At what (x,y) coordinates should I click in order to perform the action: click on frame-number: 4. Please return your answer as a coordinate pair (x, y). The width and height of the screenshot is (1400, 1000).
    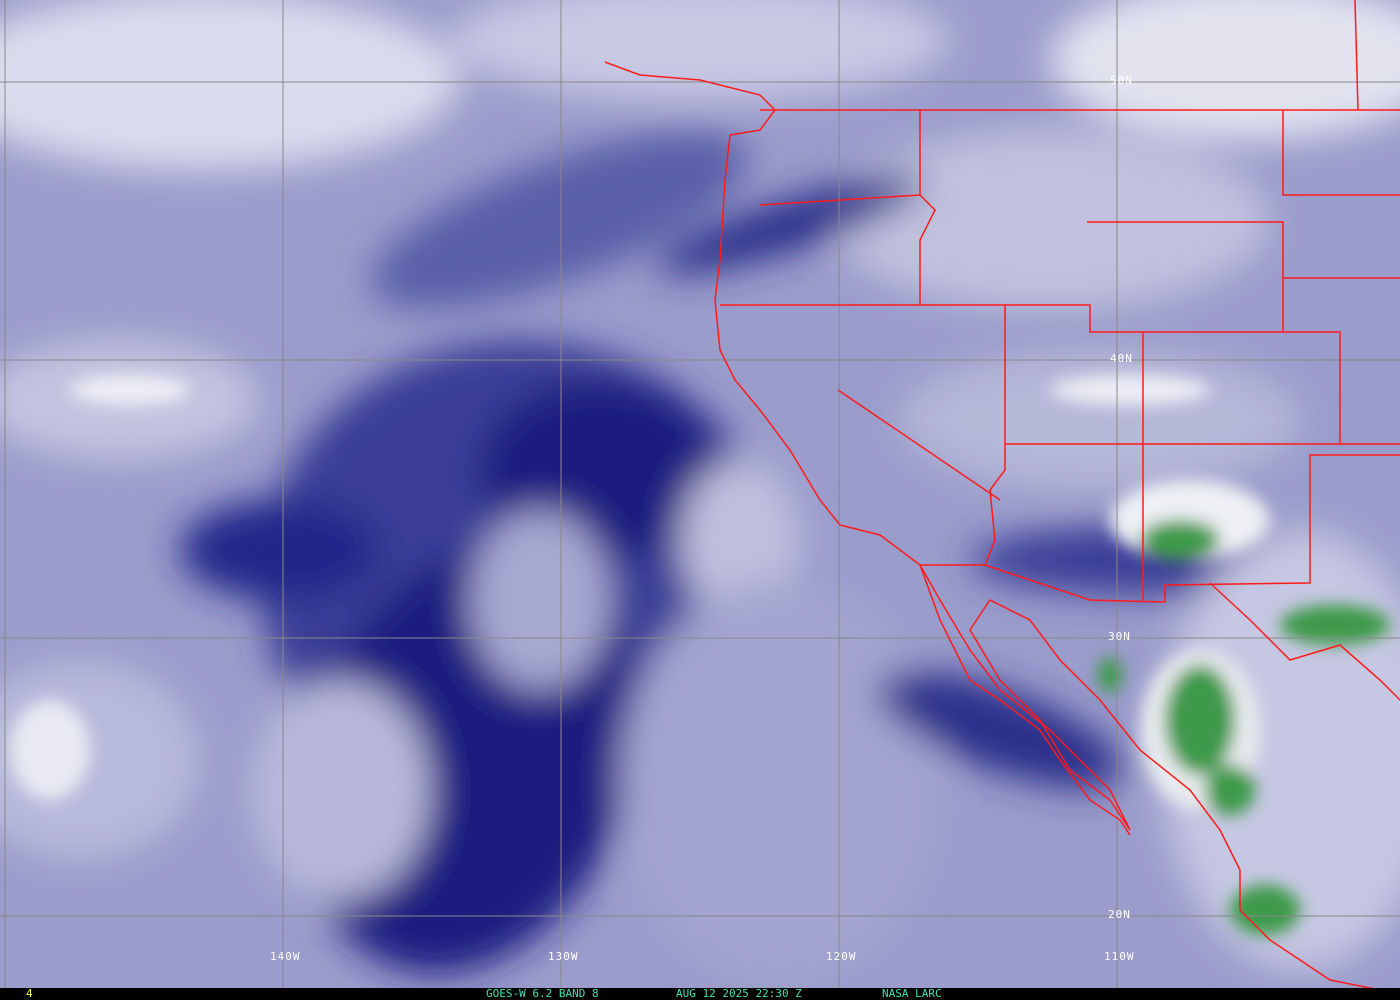
    Looking at the image, I should click on (29, 993).